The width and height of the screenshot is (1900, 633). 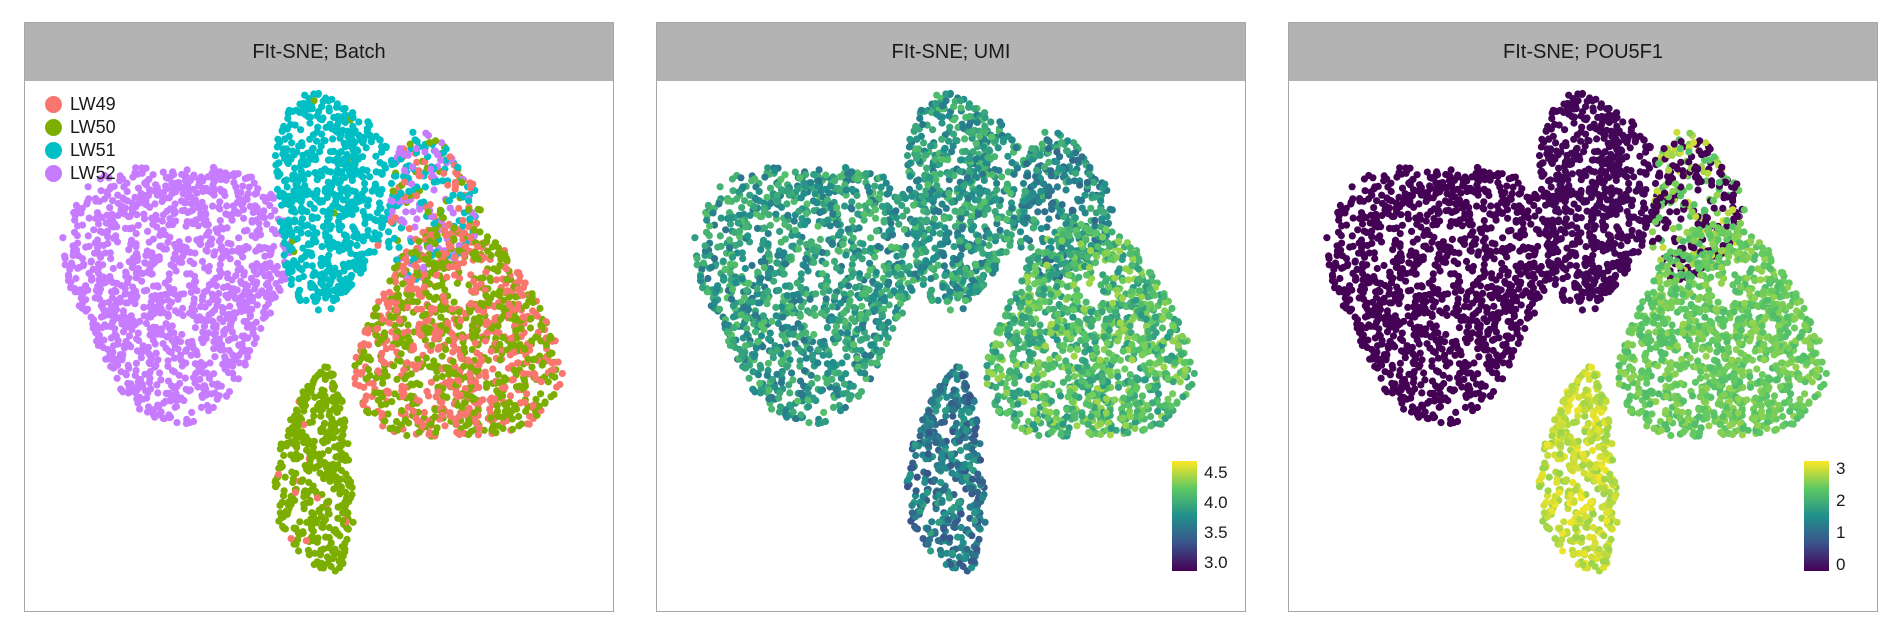 What do you see at coordinates (53, 127) in the screenshot?
I see `legend-swatch-lw50` at bounding box center [53, 127].